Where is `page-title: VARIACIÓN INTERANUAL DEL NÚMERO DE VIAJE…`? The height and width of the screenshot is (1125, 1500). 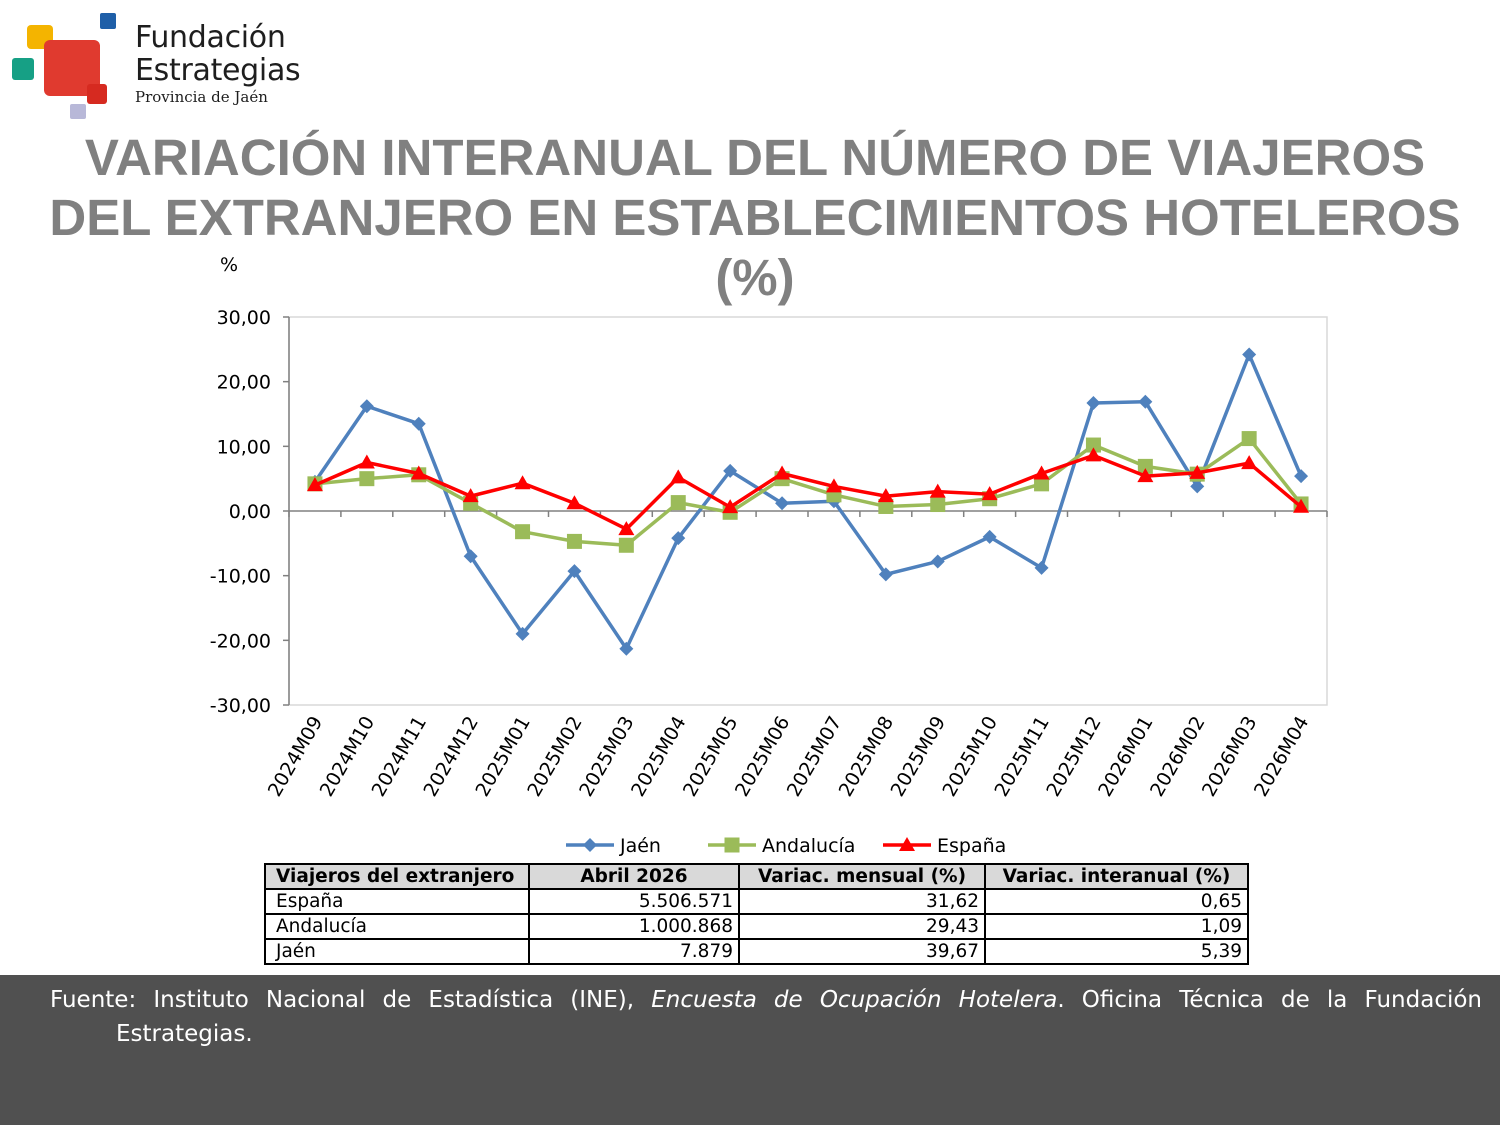
page-title: VARIACIÓN INTERANUAL DEL NÚMERO DE VIAJE… is located at coordinates (755, 217).